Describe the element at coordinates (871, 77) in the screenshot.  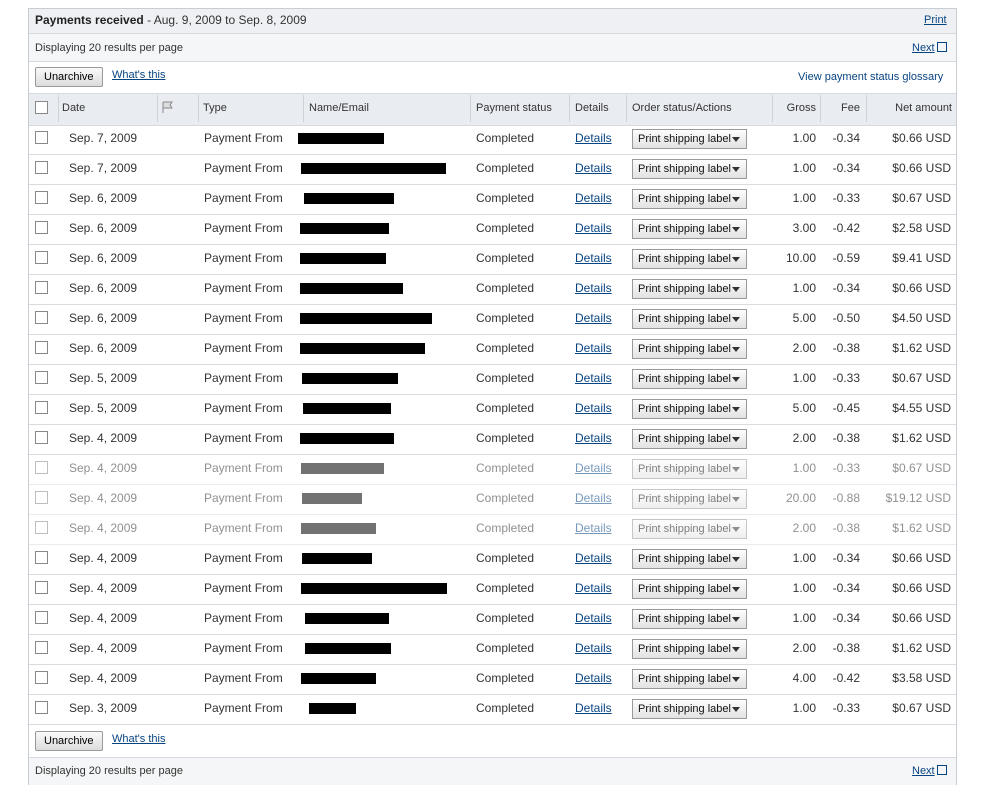
I see `glossary-link: View payment status glossary` at that location.